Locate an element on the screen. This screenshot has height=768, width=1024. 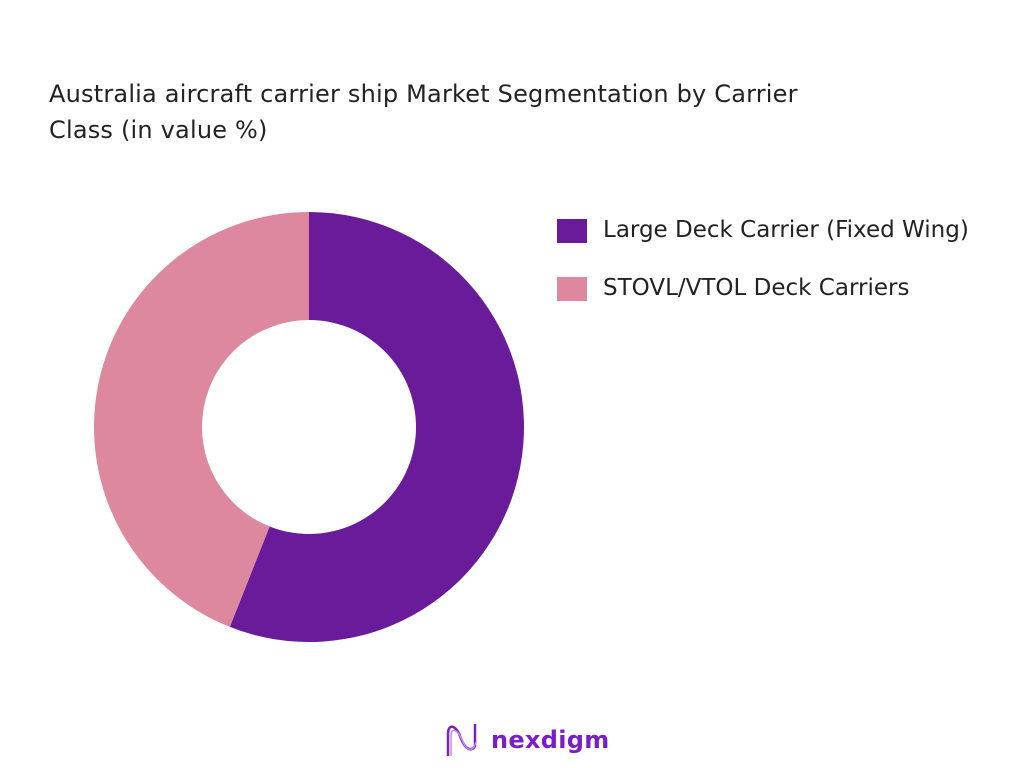
brand-logo: nexdigm is located at coordinates (527, 740).